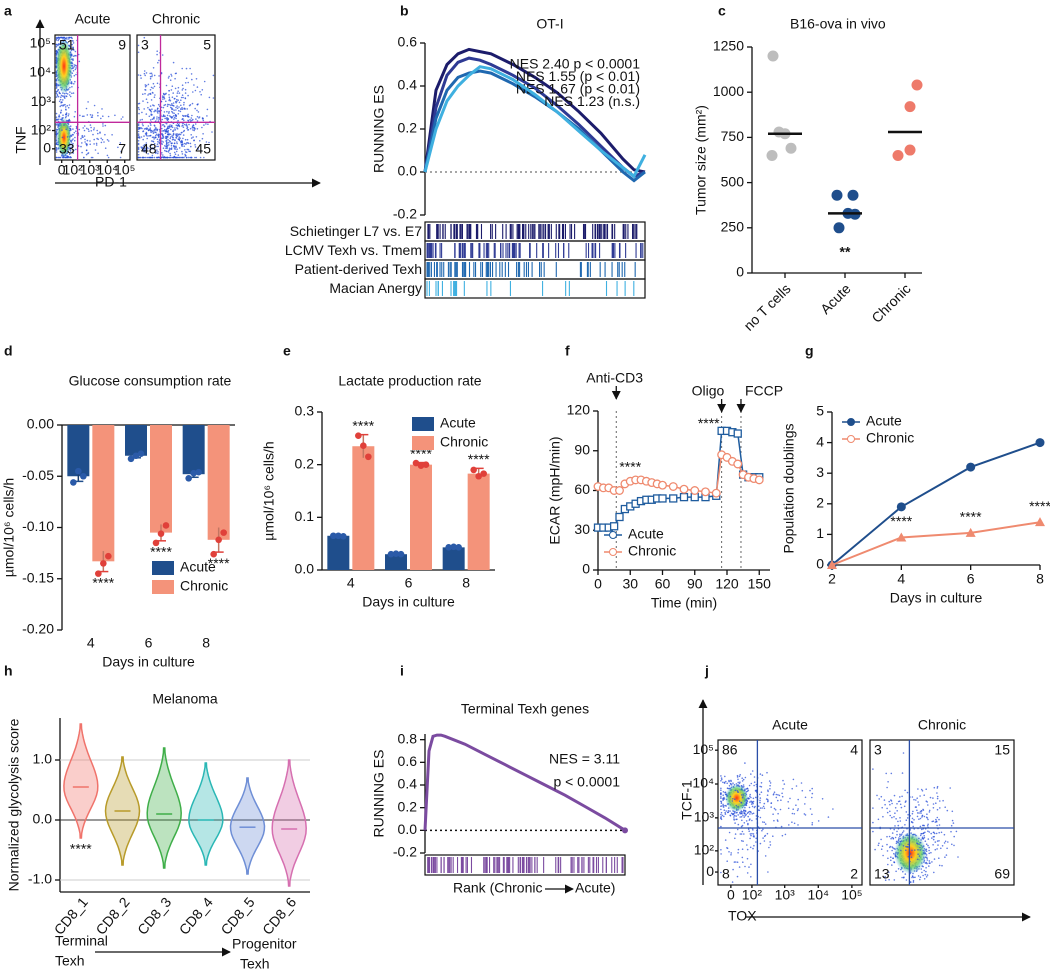 The height and width of the screenshot is (977, 1050). What do you see at coordinates (549, 24) in the screenshot?
I see `chart-title: OT-I` at bounding box center [549, 24].